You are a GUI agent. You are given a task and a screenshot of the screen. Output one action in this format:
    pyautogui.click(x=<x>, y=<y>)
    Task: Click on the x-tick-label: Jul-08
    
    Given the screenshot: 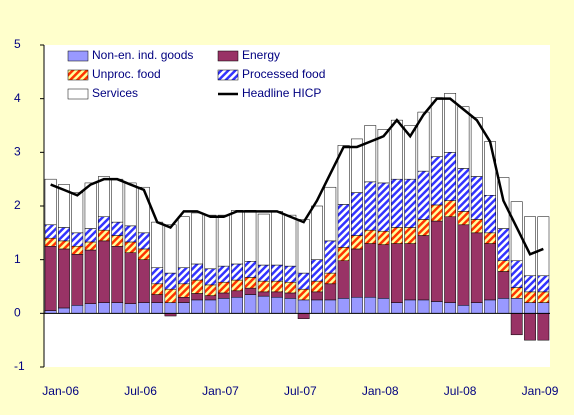 What is the action you would take?
    pyautogui.click(x=460, y=391)
    